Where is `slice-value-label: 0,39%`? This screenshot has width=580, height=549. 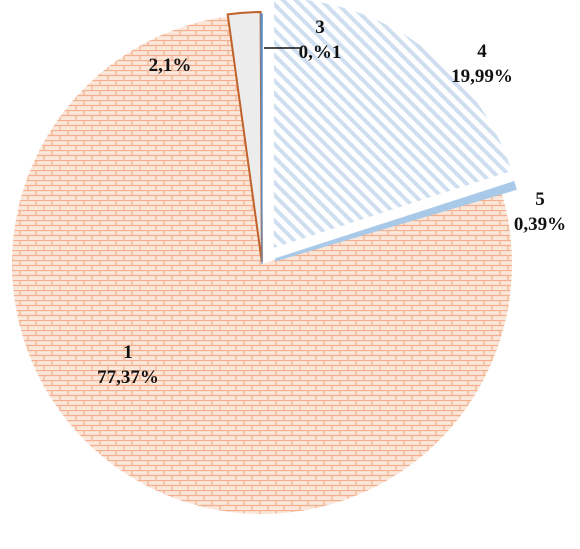
slice-value-label: 0,39% is located at coordinates (540, 224).